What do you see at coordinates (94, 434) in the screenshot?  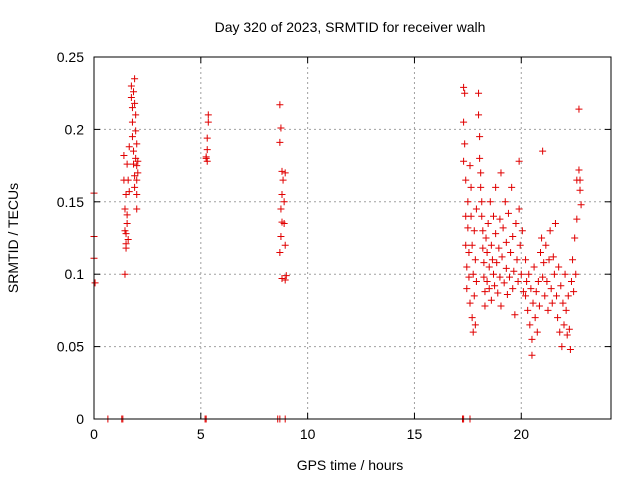 I see `x-tick-label: 0` at bounding box center [94, 434].